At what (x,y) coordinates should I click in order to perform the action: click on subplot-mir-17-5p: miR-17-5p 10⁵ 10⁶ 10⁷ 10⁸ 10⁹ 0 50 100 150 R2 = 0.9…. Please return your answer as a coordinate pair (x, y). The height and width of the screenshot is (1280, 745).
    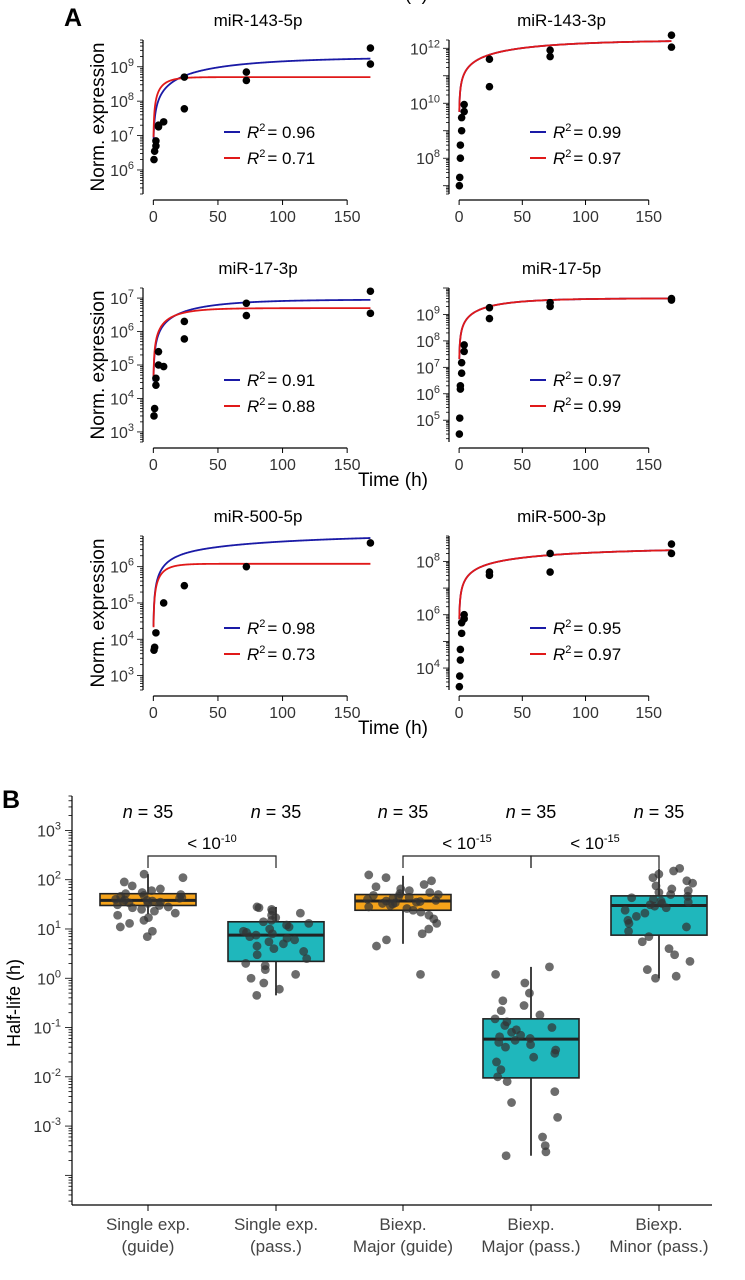
    Looking at the image, I should click on (517, 375).